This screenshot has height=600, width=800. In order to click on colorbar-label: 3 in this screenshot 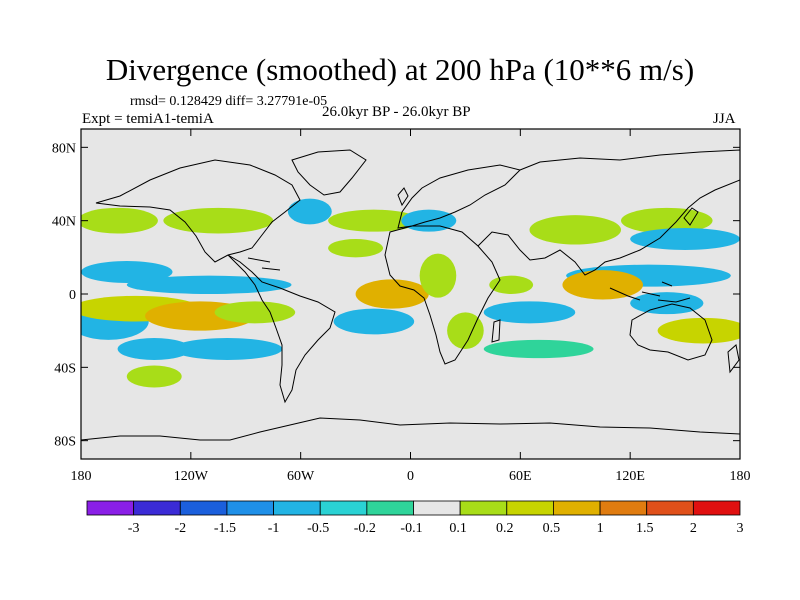, I will do `click(740, 528)`.